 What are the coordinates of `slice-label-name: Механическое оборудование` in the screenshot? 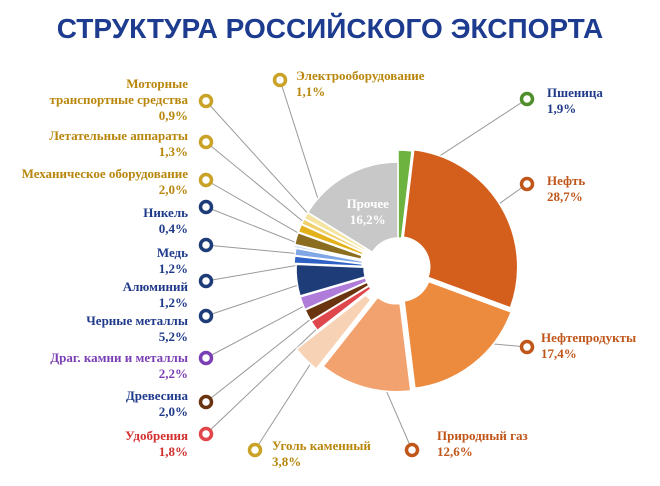 It's located at (105, 173).